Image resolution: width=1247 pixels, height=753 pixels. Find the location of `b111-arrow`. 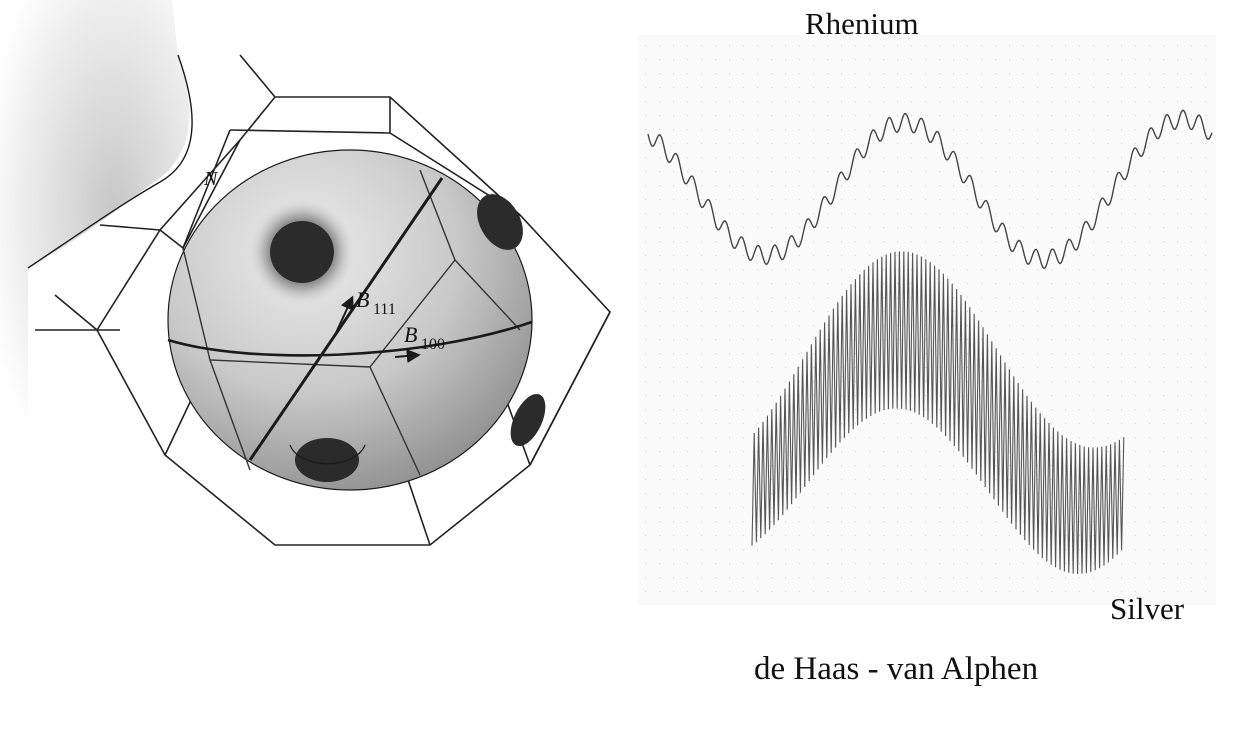

b111-arrow is located at coordinates (344, 315).